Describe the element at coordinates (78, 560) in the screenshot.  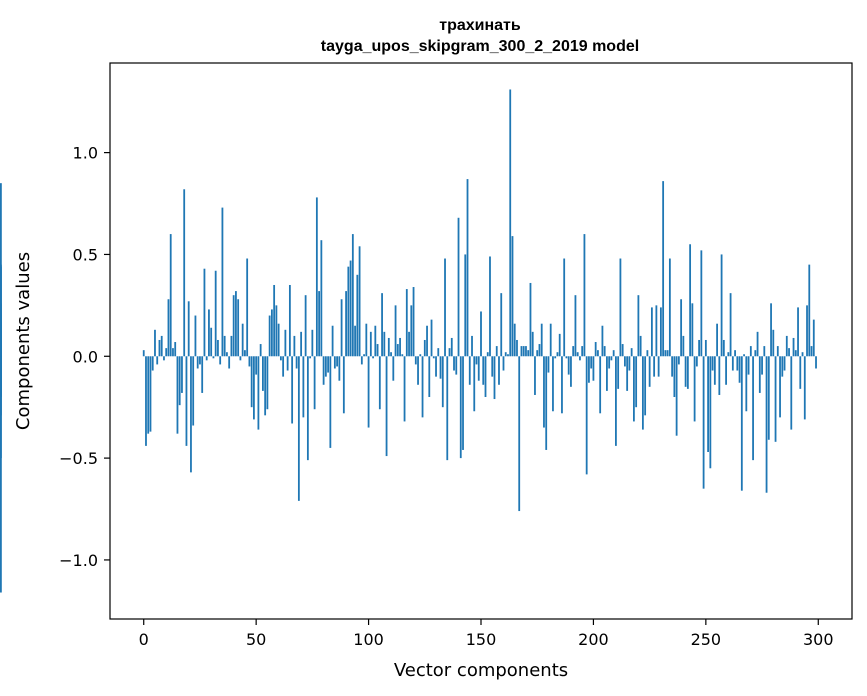
I see `y-tick-label: −1.0` at that location.